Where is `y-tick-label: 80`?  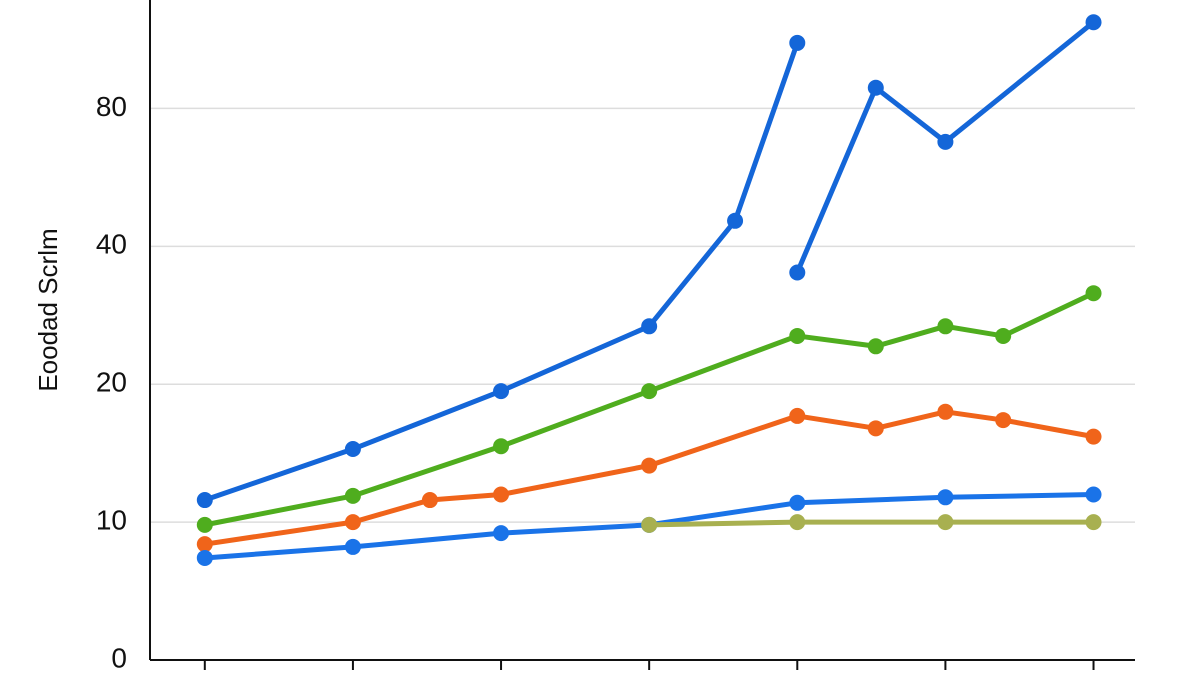 y-tick-label: 80 is located at coordinates (111, 106).